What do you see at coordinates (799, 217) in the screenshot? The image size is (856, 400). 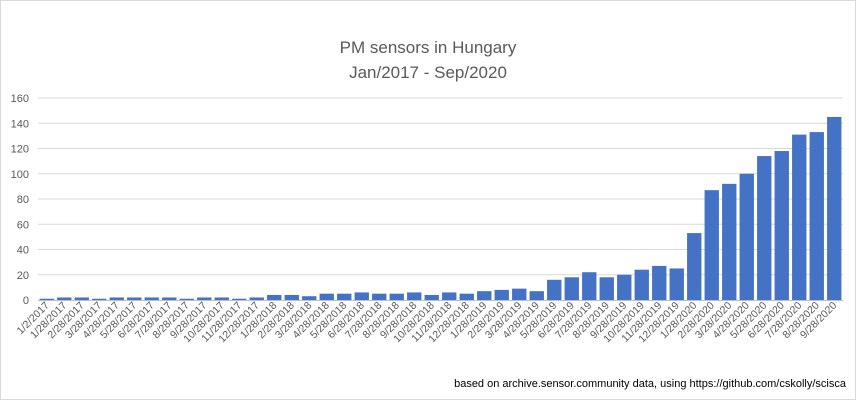 I see `bar-7-28-2020` at bounding box center [799, 217].